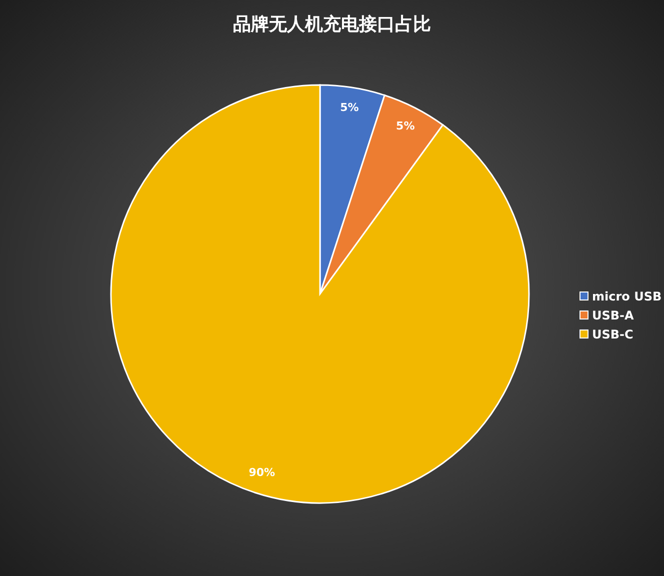  What do you see at coordinates (613, 334) in the screenshot?
I see `legend-label: USB-C` at bounding box center [613, 334].